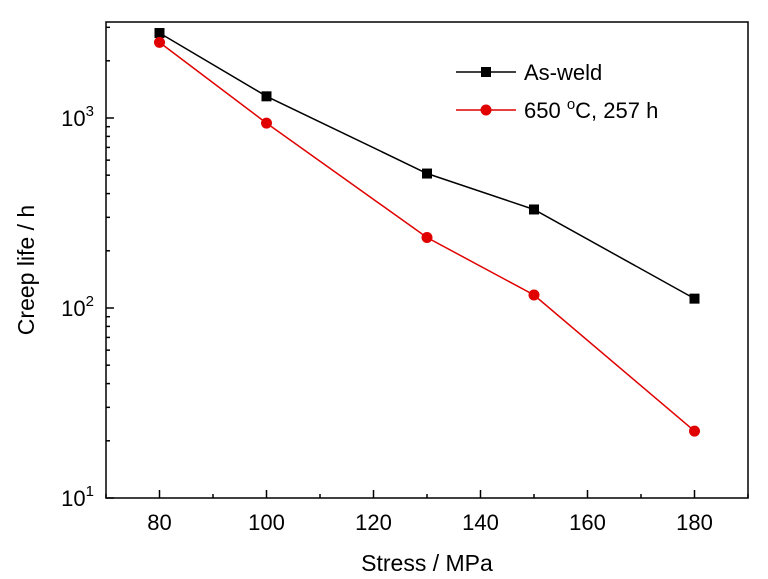 The image size is (768, 579). I want to click on x-tick-label: 80, so click(159, 522).